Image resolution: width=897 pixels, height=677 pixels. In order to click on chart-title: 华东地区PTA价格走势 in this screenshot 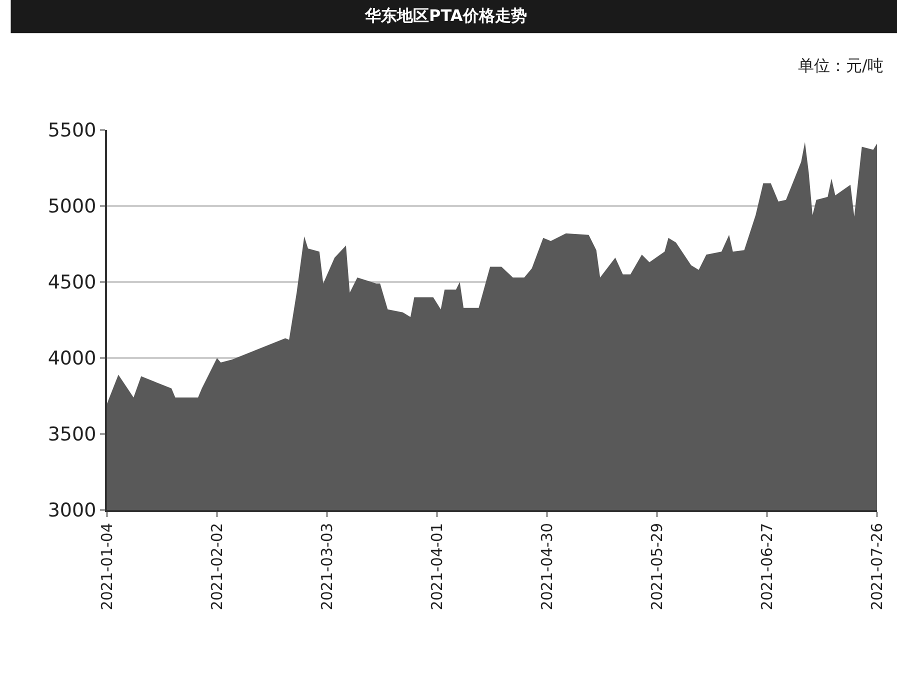, I will do `click(445, 15)`.